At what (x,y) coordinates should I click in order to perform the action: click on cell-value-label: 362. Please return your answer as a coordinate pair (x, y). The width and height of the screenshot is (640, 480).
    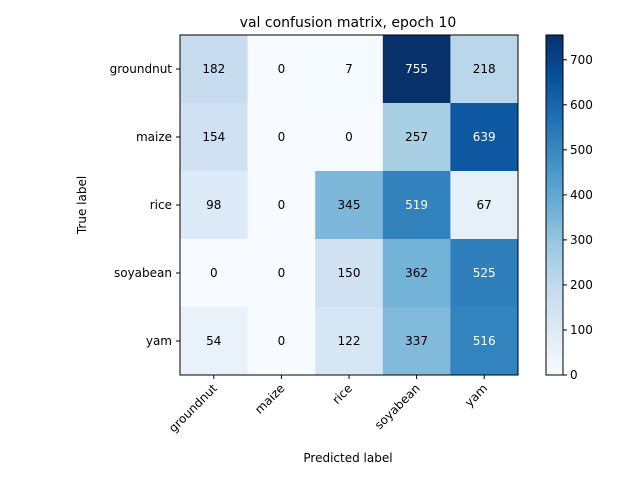
    Looking at the image, I should click on (416, 273).